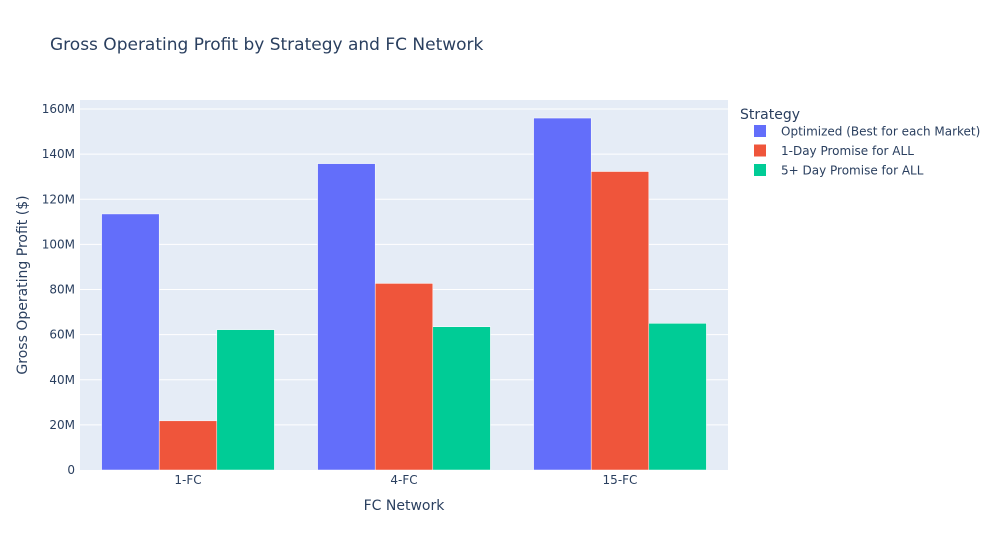 This screenshot has height=554, width=1000. Describe the element at coordinates (620, 480) in the screenshot. I see `x-tick-label: 15-FC` at that location.